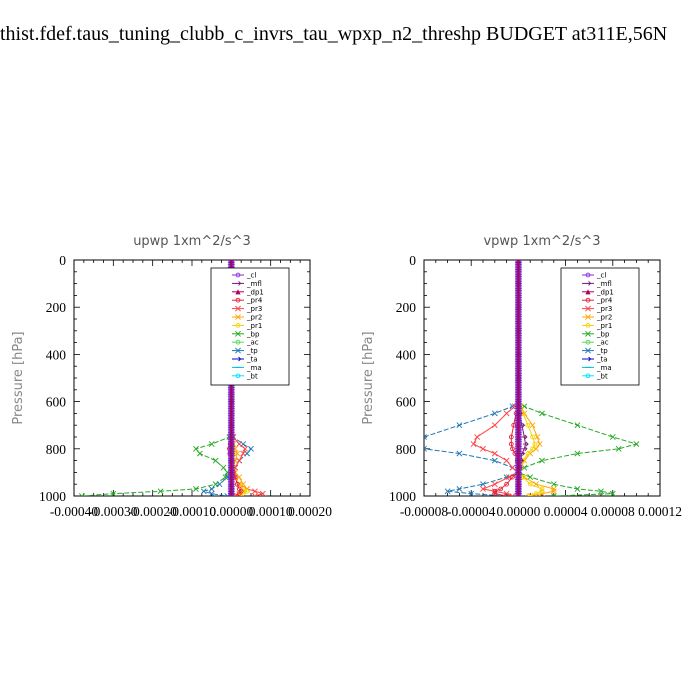 The height and width of the screenshot is (700, 700). I want to click on upwp-x-tick-label: 0.00010, so click(271, 511).